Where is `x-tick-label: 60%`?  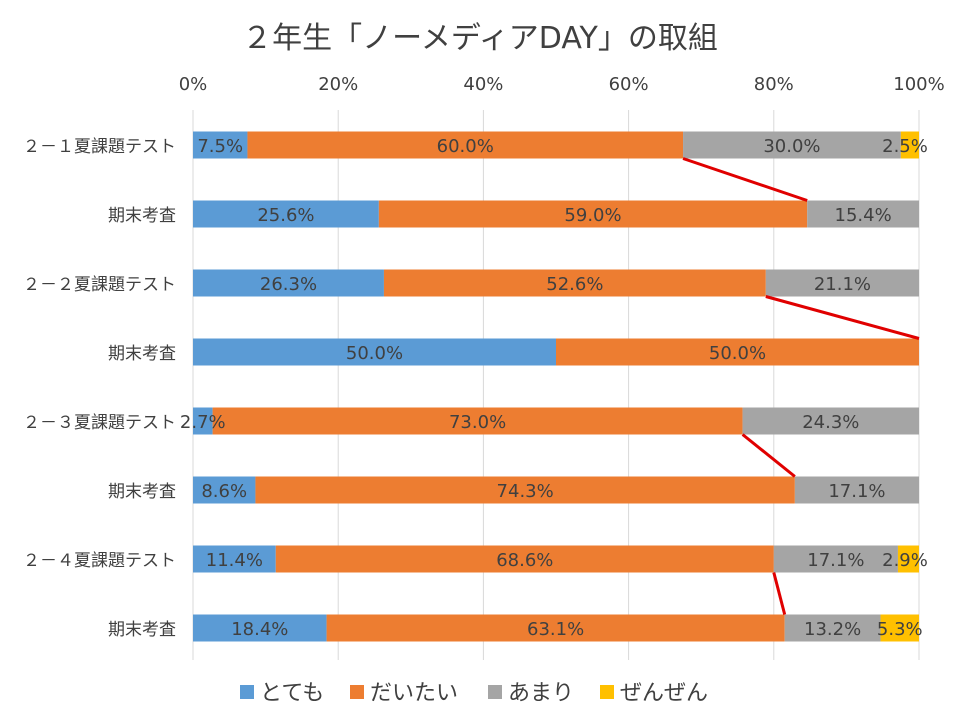 x-tick-label: 60% is located at coordinates (629, 84).